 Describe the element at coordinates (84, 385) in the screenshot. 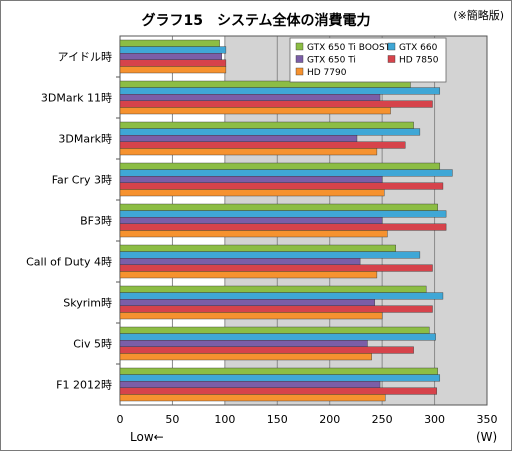

I see `category-label: F1 2012時` at that location.